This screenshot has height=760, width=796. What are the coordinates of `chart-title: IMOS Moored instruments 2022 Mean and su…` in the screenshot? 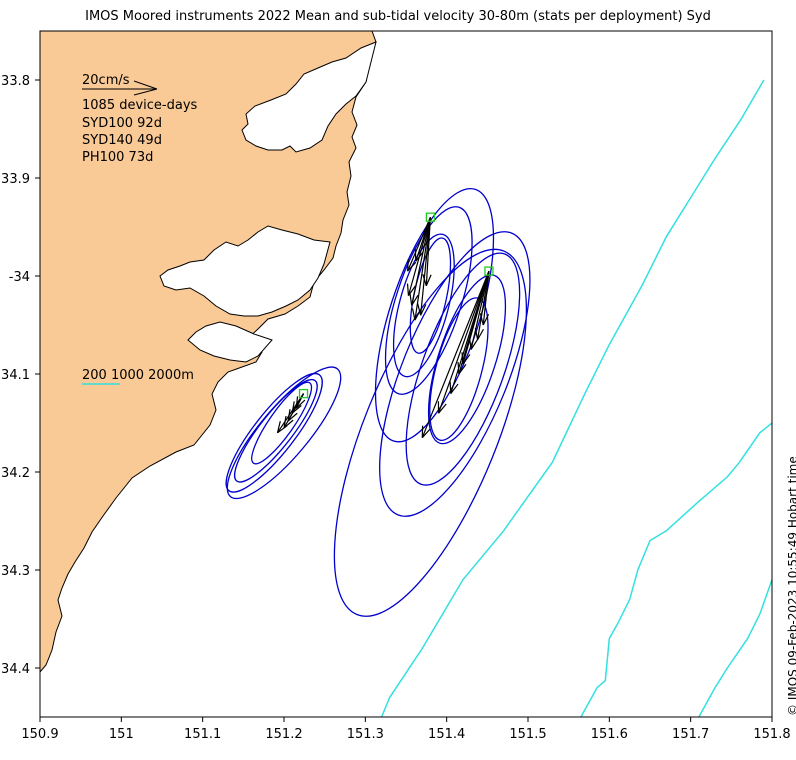 It's located at (398, 16).